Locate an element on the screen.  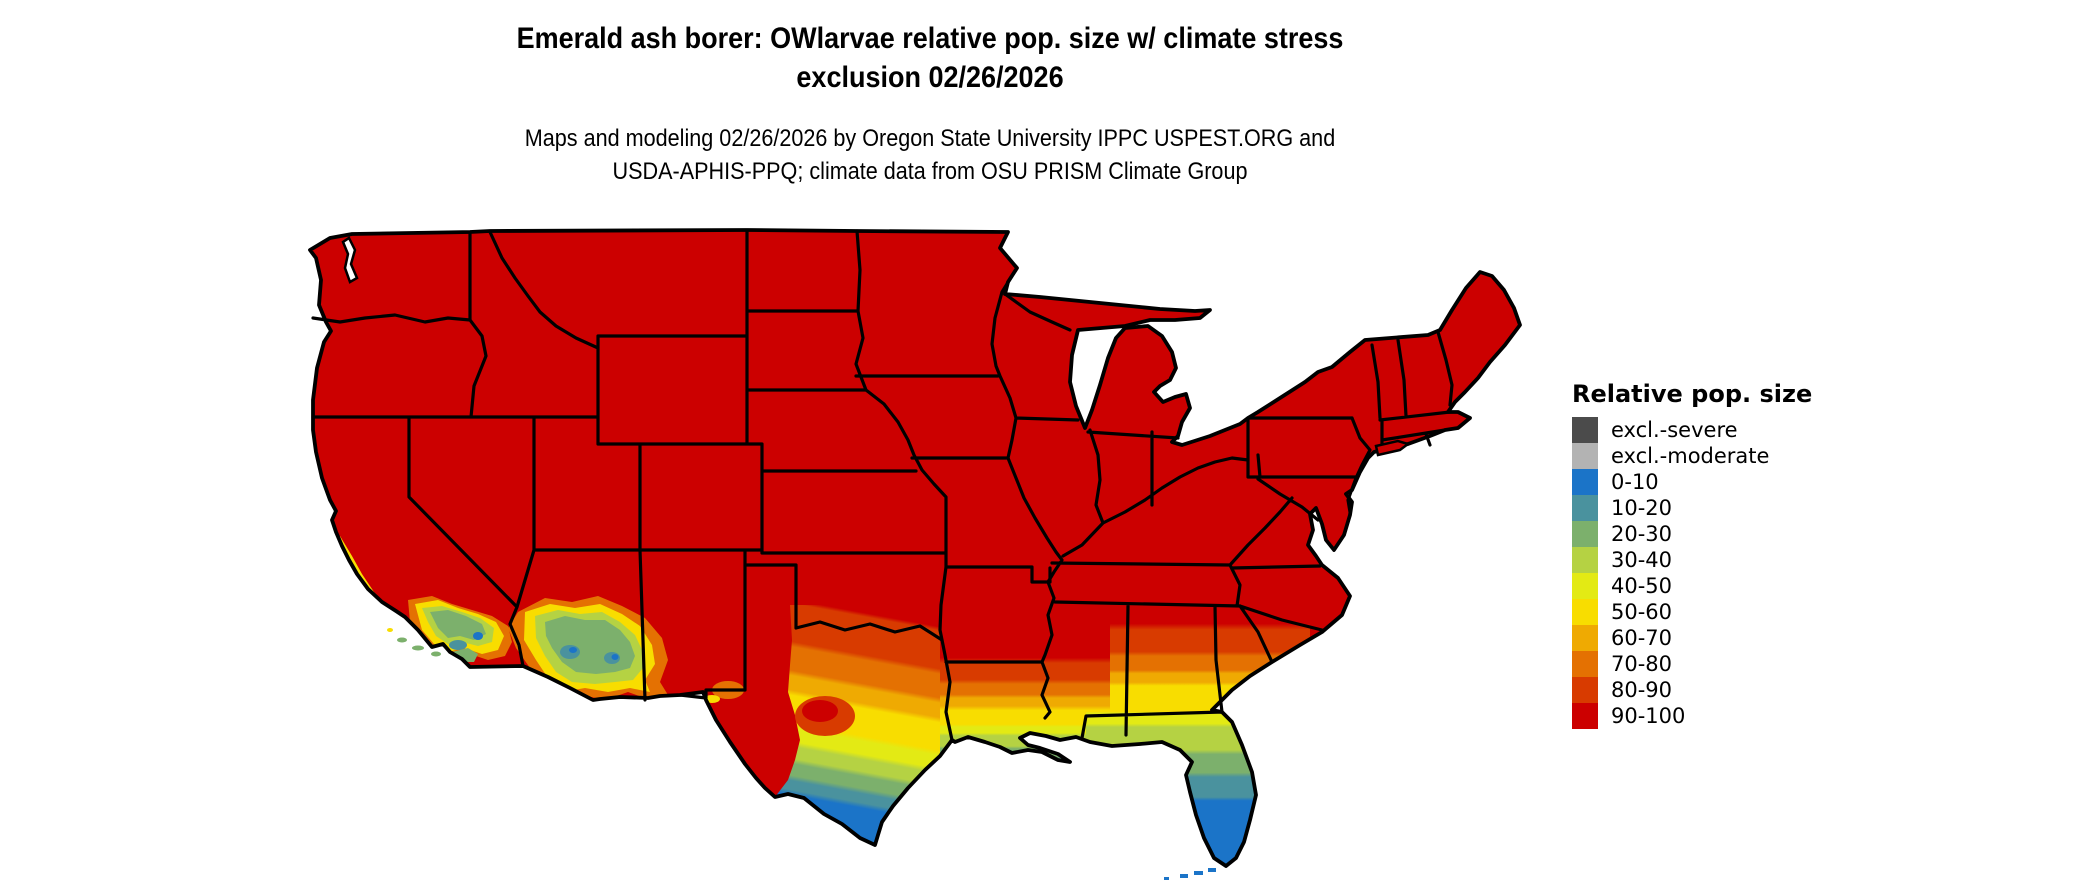
legend-item: 80-90 is located at coordinates (1692, 690).